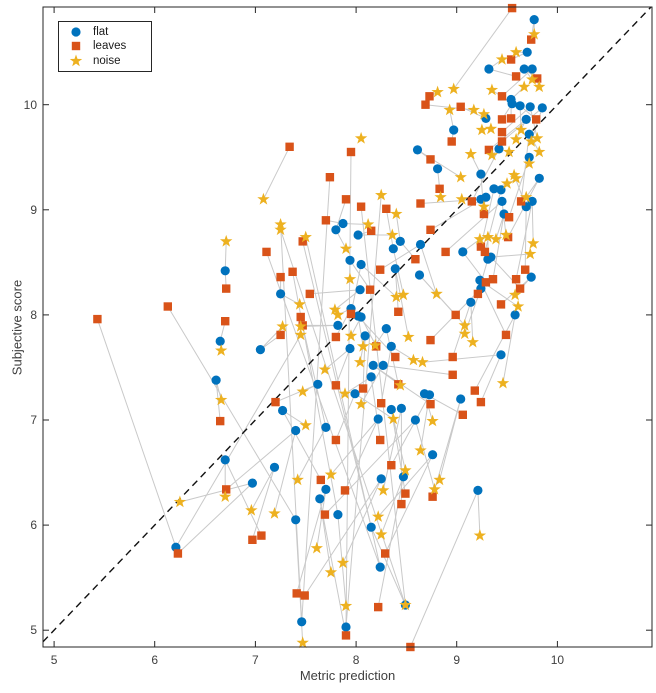 The image size is (656, 693). Describe the element at coordinates (76, 32) in the screenshot. I see `flat-circle-icon` at that location.